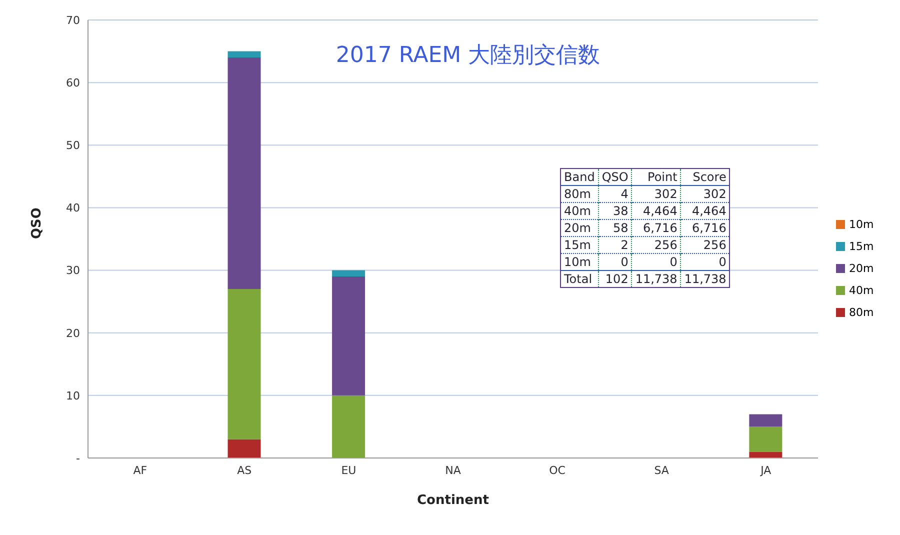 This screenshot has height=535, width=900. What do you see at coordinates (615, 177) in the screenshot?
I see `annotation: QSO` at bounding box center [615, 177].